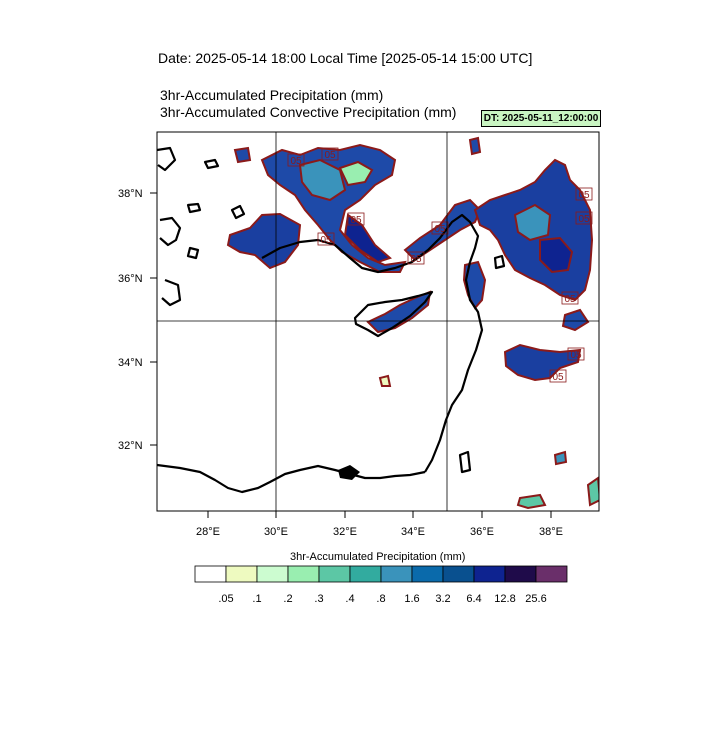 Image resolution: width=720 pixels, height=756 pixels. What do you see at coordinates (536, 599) in the screenshot?
I see `colorbar-label-10: 25.6` at bounding box center [536, 599].